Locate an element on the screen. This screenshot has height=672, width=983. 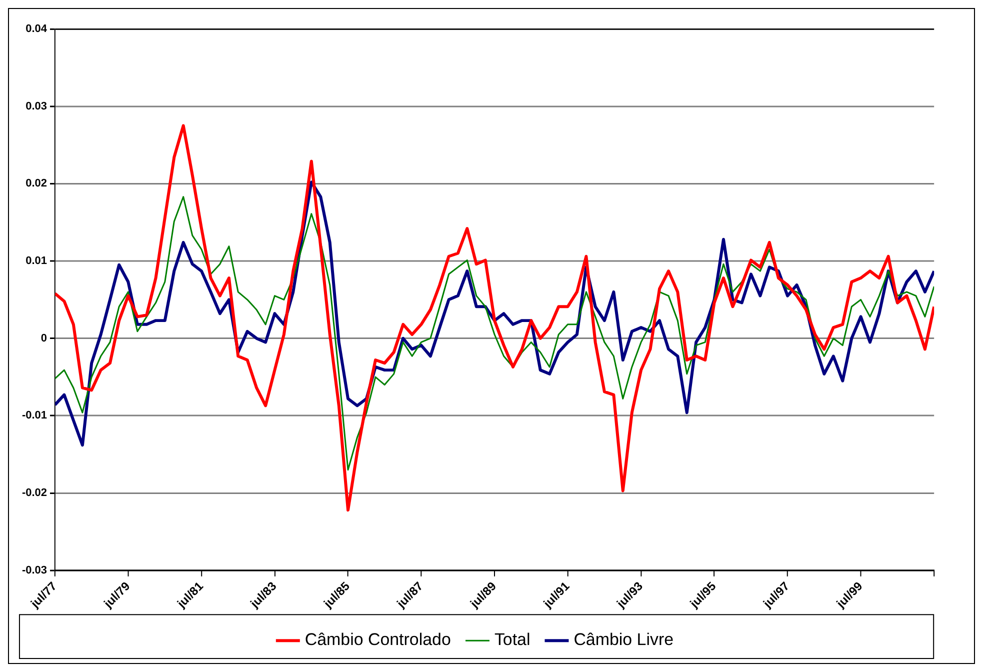
y-tick-label: -0.01 is located at coordinates (34, 416).